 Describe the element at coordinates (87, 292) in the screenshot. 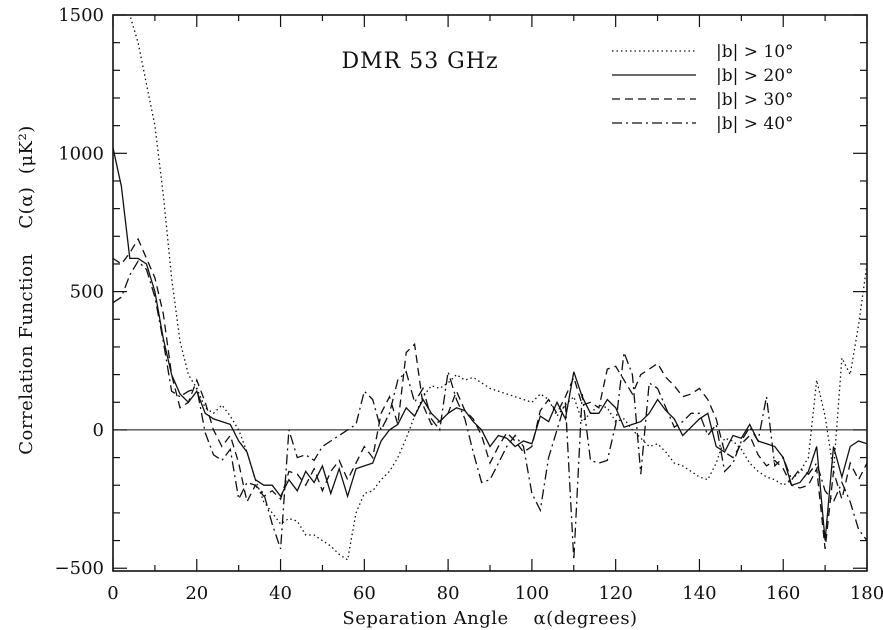

I see `y-tick-label: 500` at that location.